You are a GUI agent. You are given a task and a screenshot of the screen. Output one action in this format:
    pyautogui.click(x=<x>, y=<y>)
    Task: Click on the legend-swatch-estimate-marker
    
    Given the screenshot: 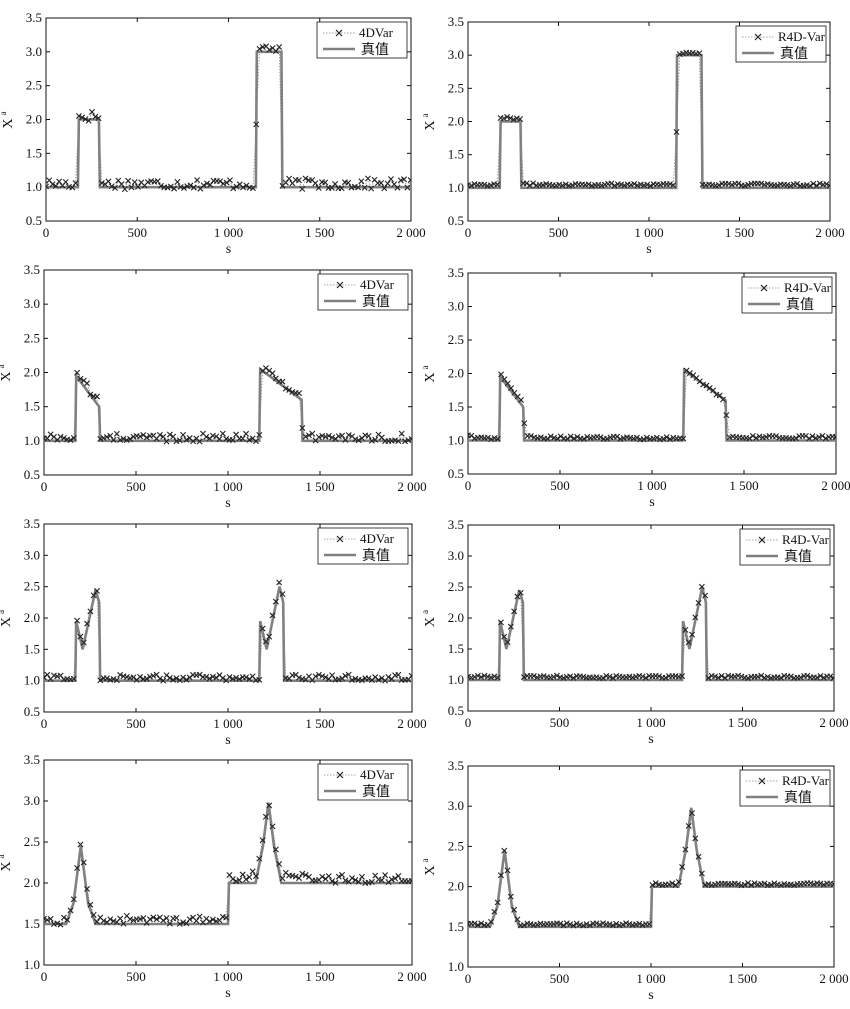 What is the action you would take?
    pyautogui.click(x=762, y=540)
    